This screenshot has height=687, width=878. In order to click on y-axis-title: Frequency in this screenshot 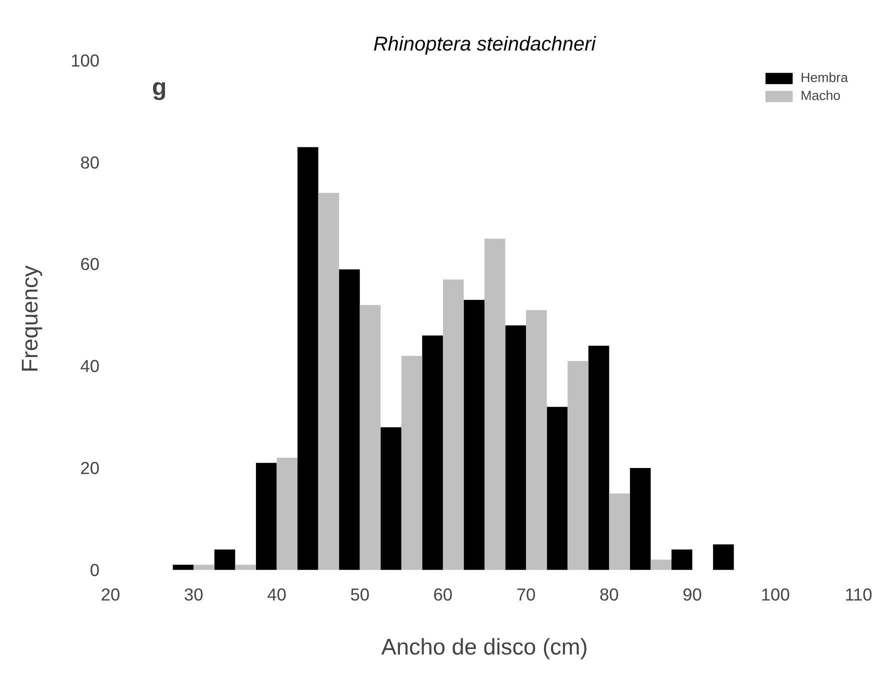, I will do `click(29, 318)`.